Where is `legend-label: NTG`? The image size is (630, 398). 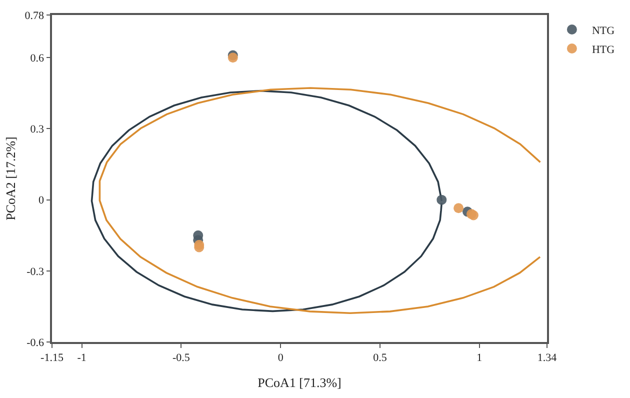 legend-label: NTG is located at coordinates (603, 30).